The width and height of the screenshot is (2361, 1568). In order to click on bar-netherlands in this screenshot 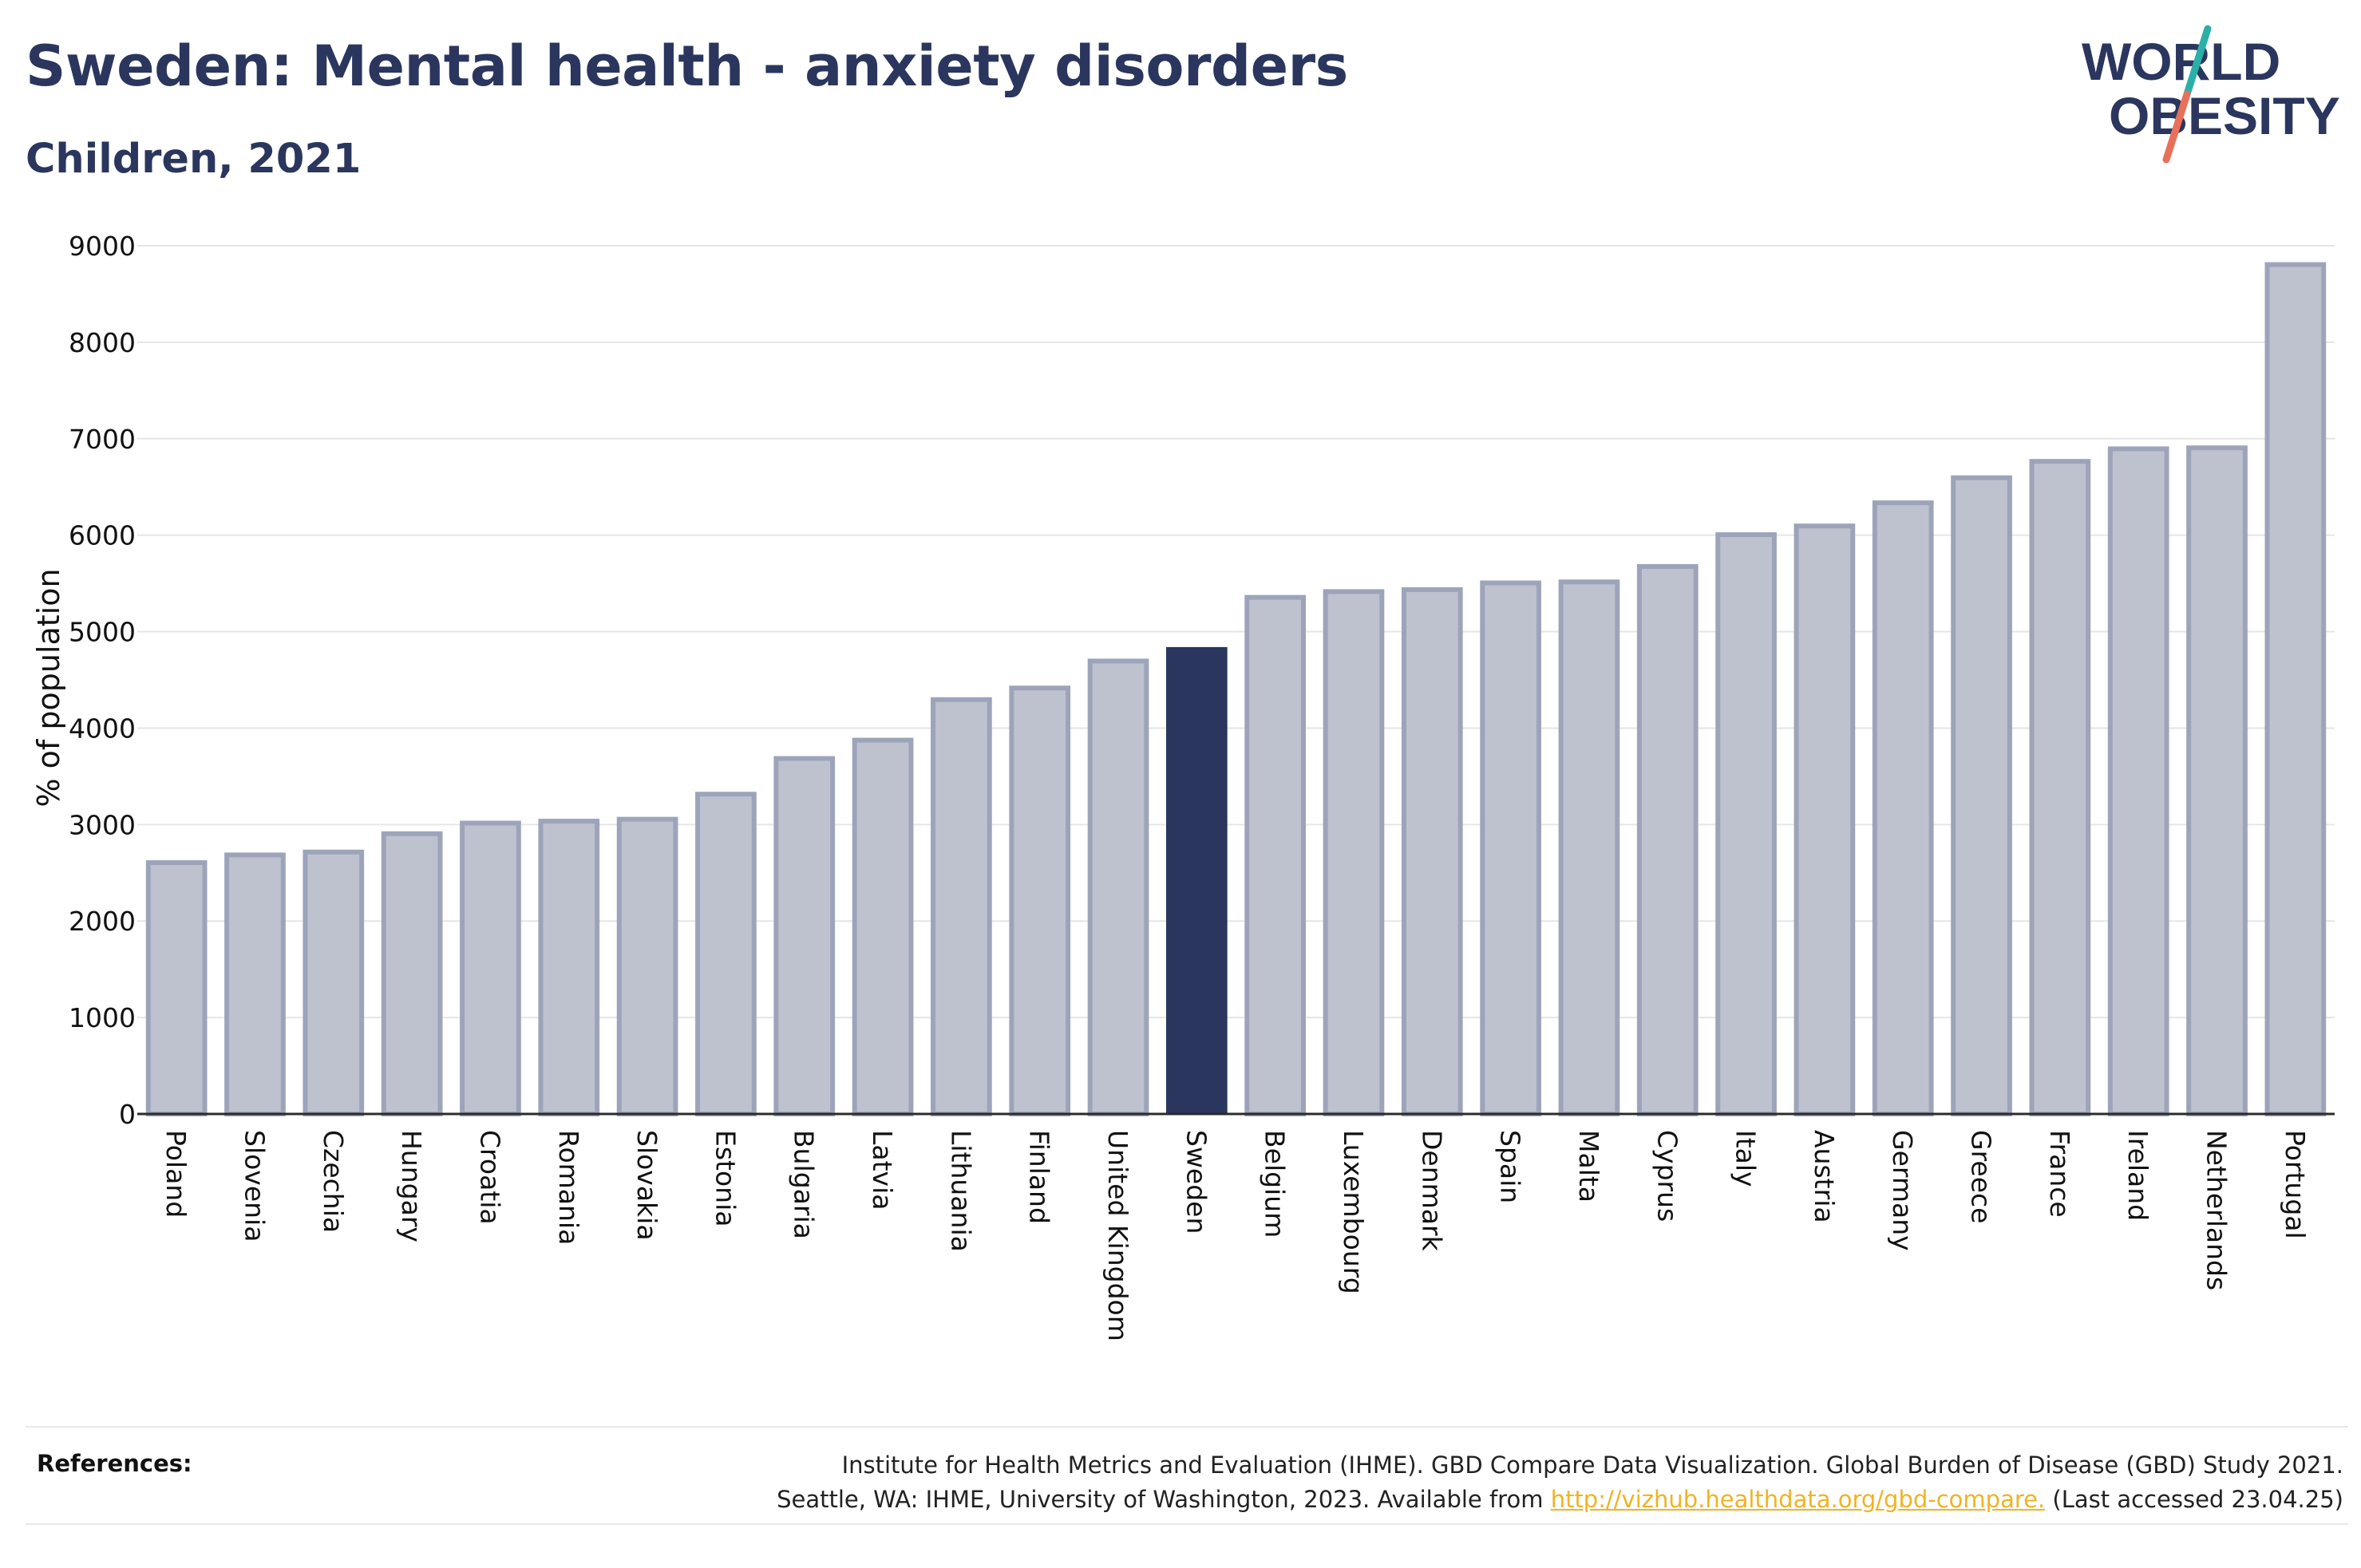, I will do `click(2217, 780)`.